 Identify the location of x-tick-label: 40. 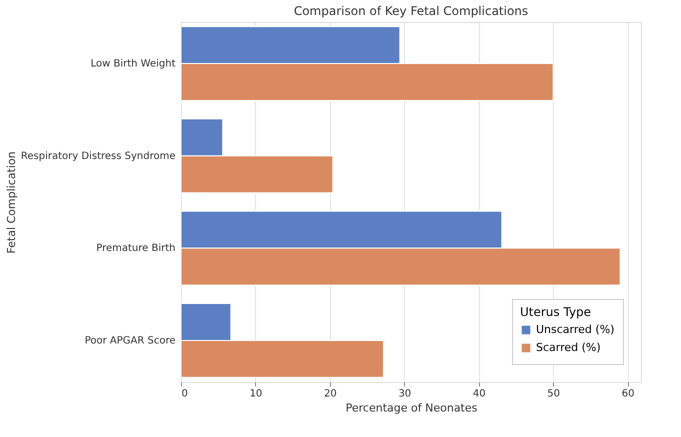
(479, 394).